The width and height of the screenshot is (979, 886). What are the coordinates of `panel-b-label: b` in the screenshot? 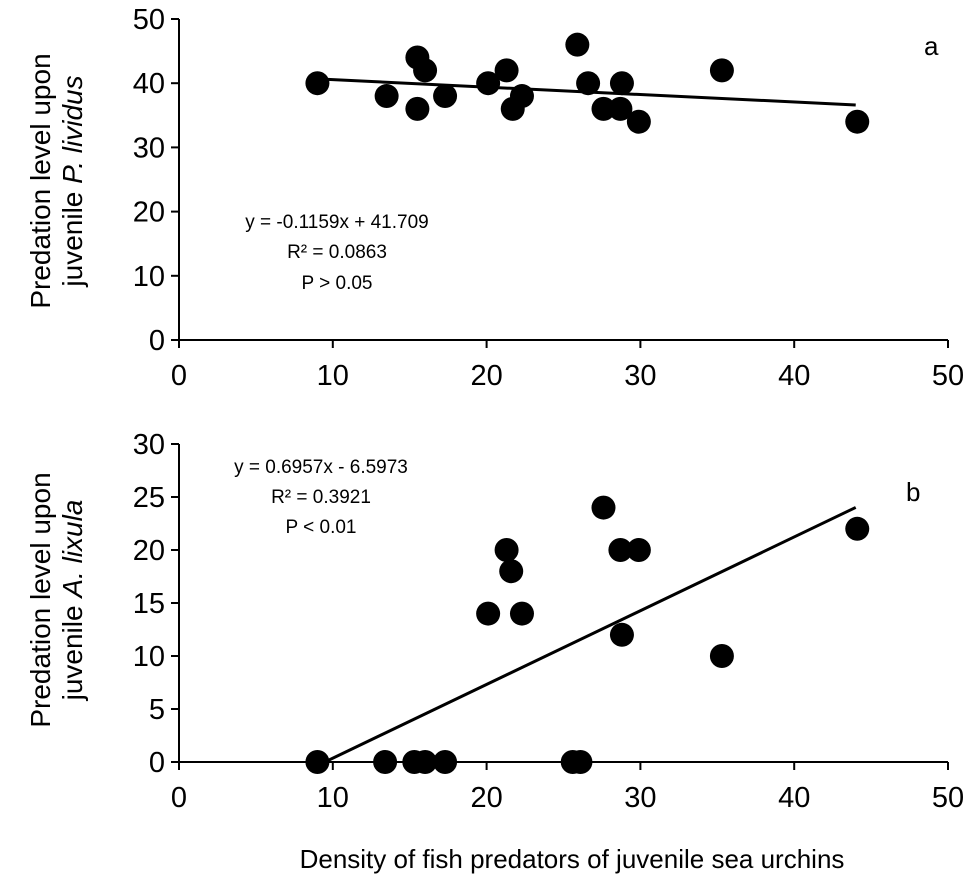 It's located at (913, 492).